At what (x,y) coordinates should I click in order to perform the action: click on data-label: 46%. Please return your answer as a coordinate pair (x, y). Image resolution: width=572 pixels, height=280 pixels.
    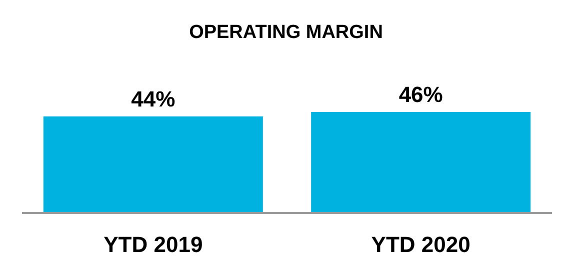
    Looking at the image, I should click on (420, 94).